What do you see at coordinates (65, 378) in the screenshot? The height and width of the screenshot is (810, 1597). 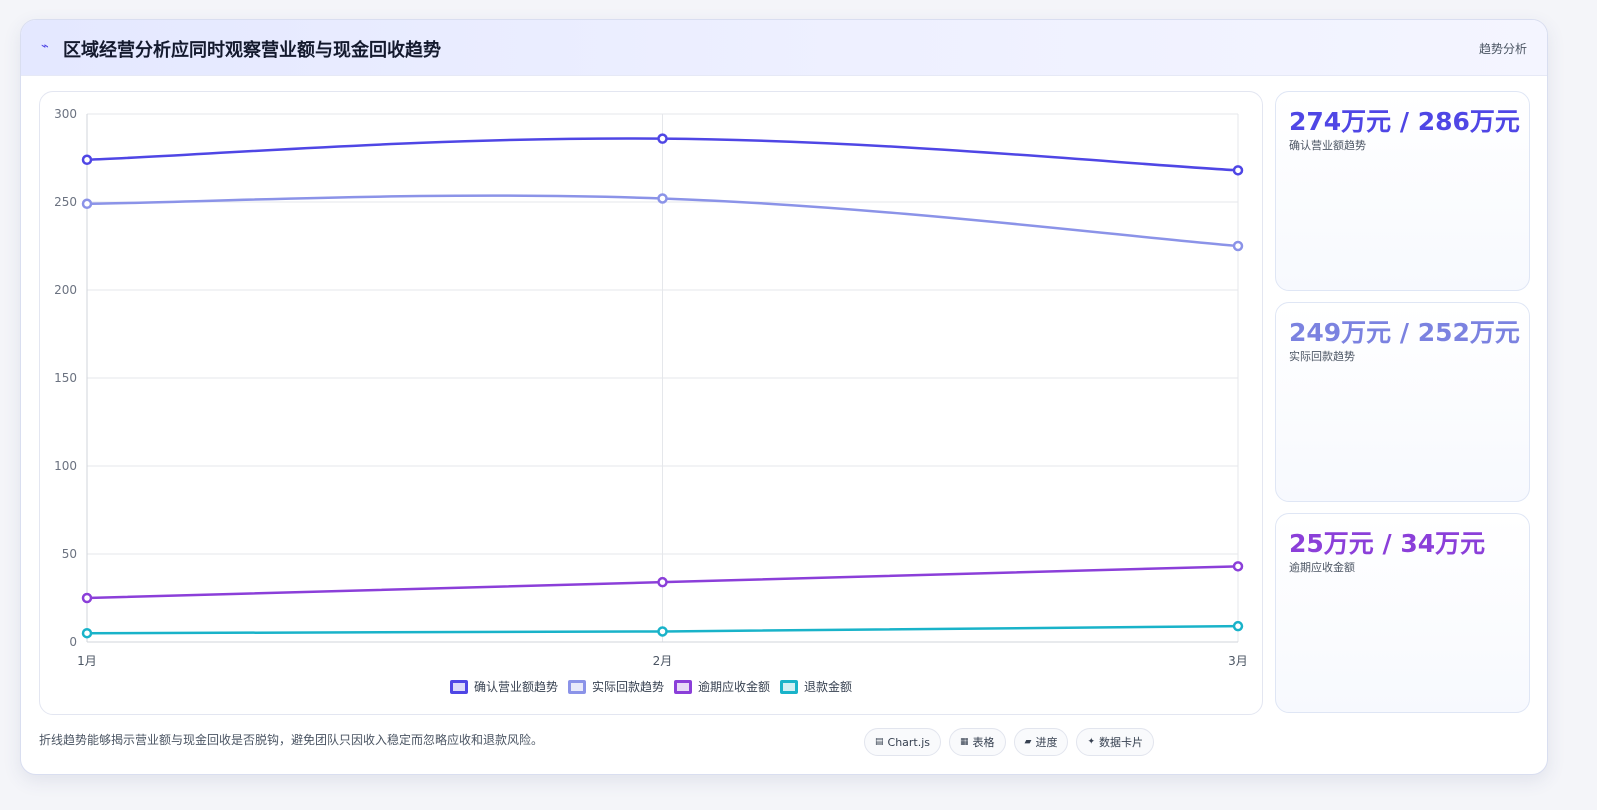 I see `y-tick-label: 150` at bounding box center [65, 378].